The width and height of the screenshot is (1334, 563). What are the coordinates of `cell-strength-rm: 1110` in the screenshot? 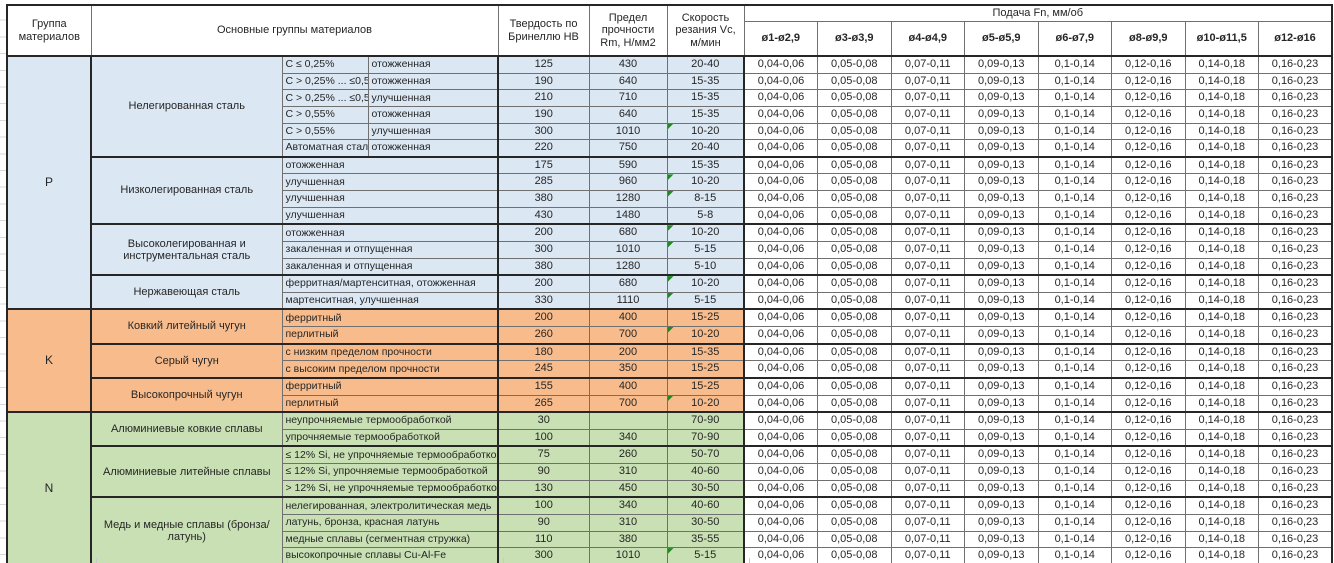 It's located at (628, 300).